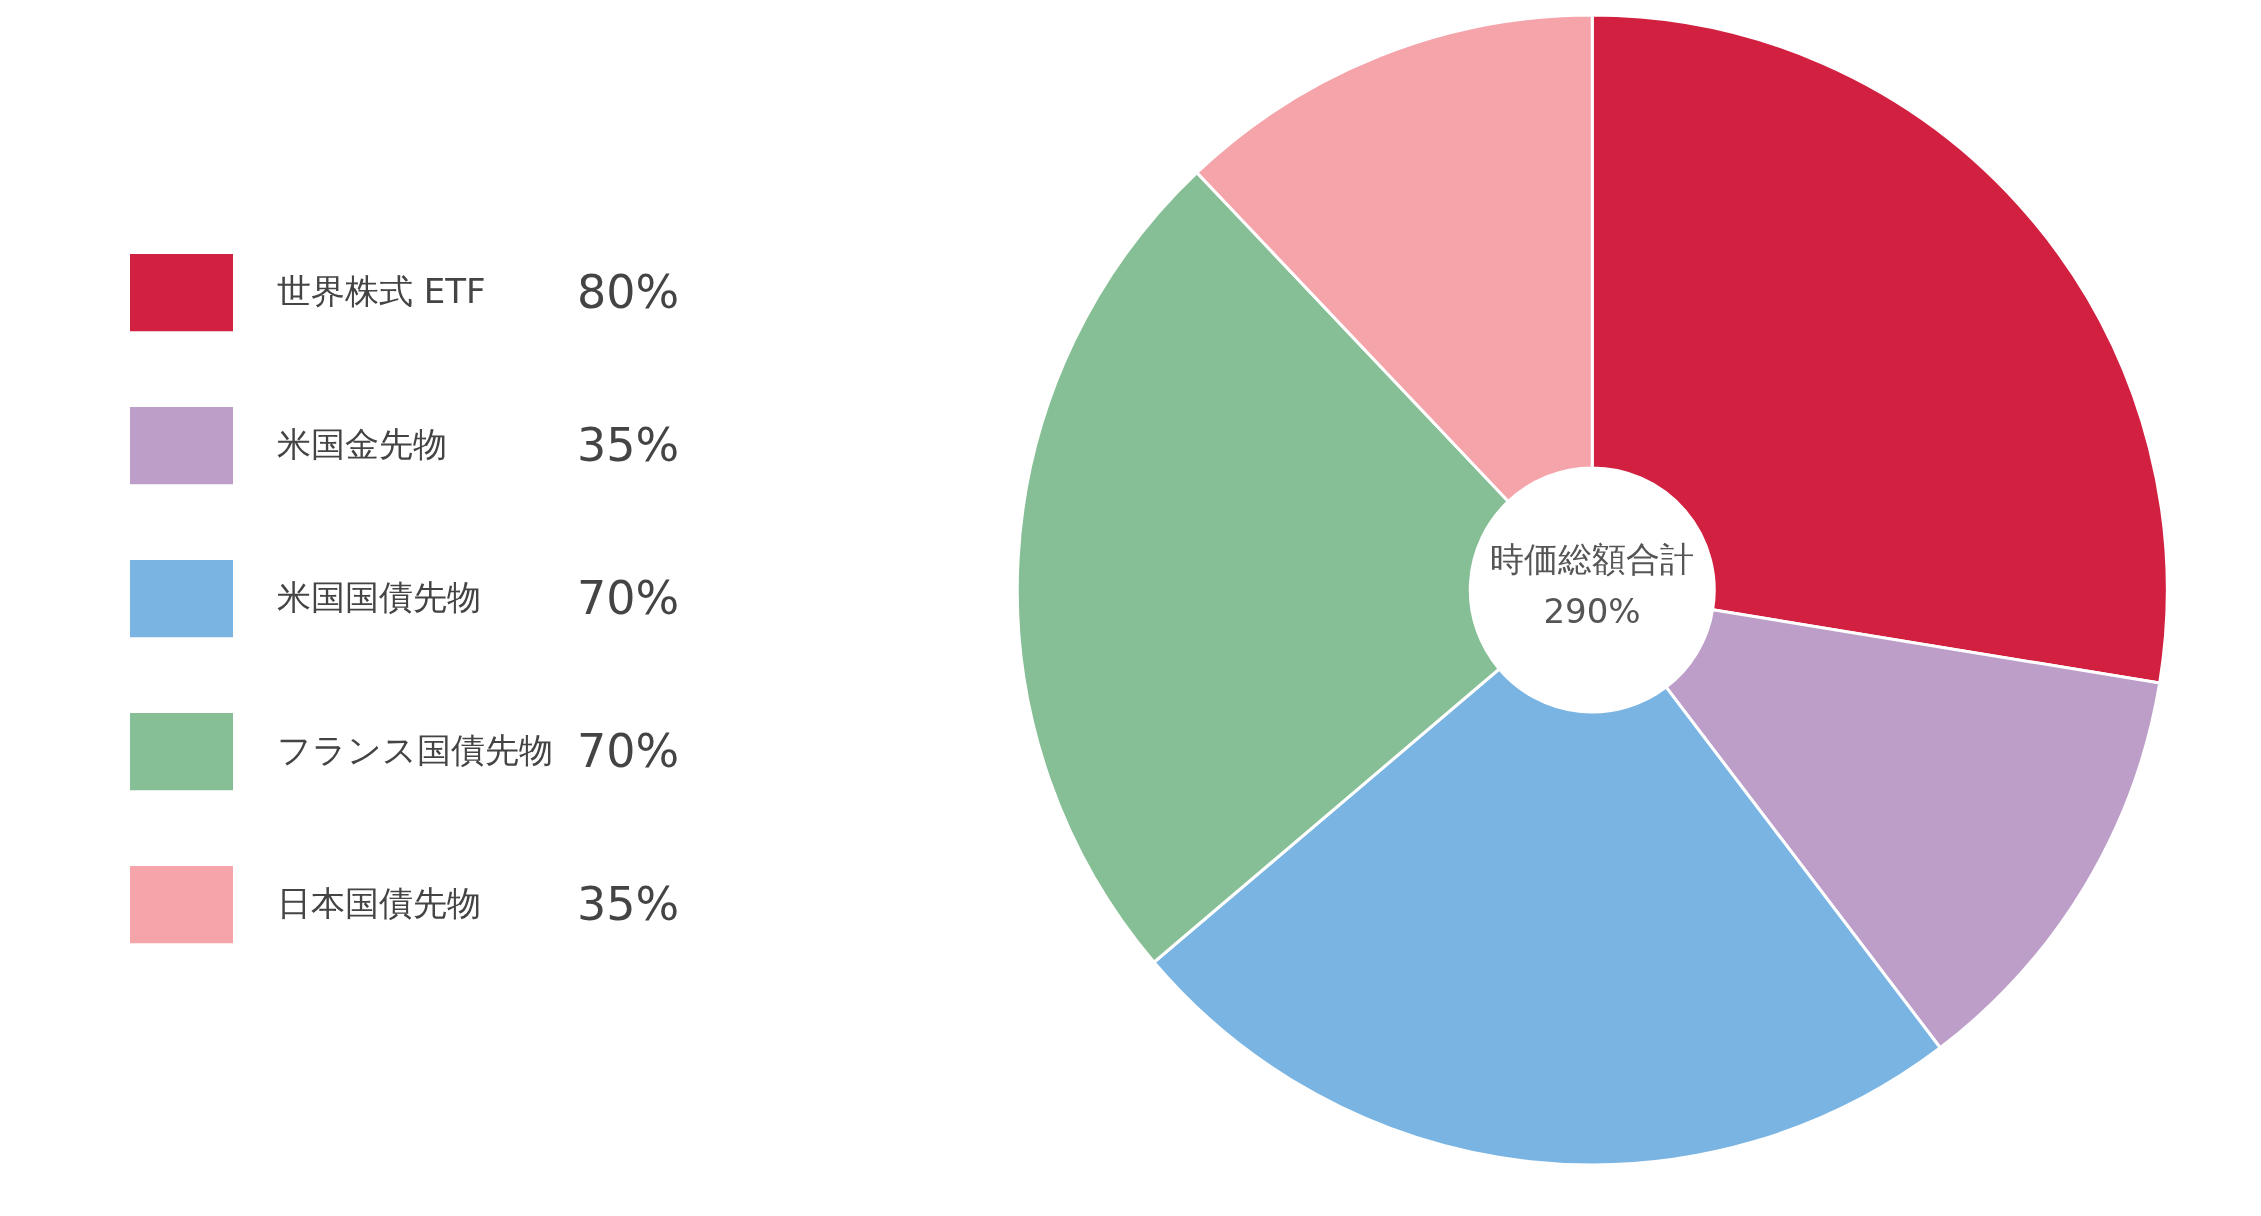  What do you see at coordinates (1592, 559) in the screenshot?
I see `text: 時価総額合計` at bounding box center [1592, 559].